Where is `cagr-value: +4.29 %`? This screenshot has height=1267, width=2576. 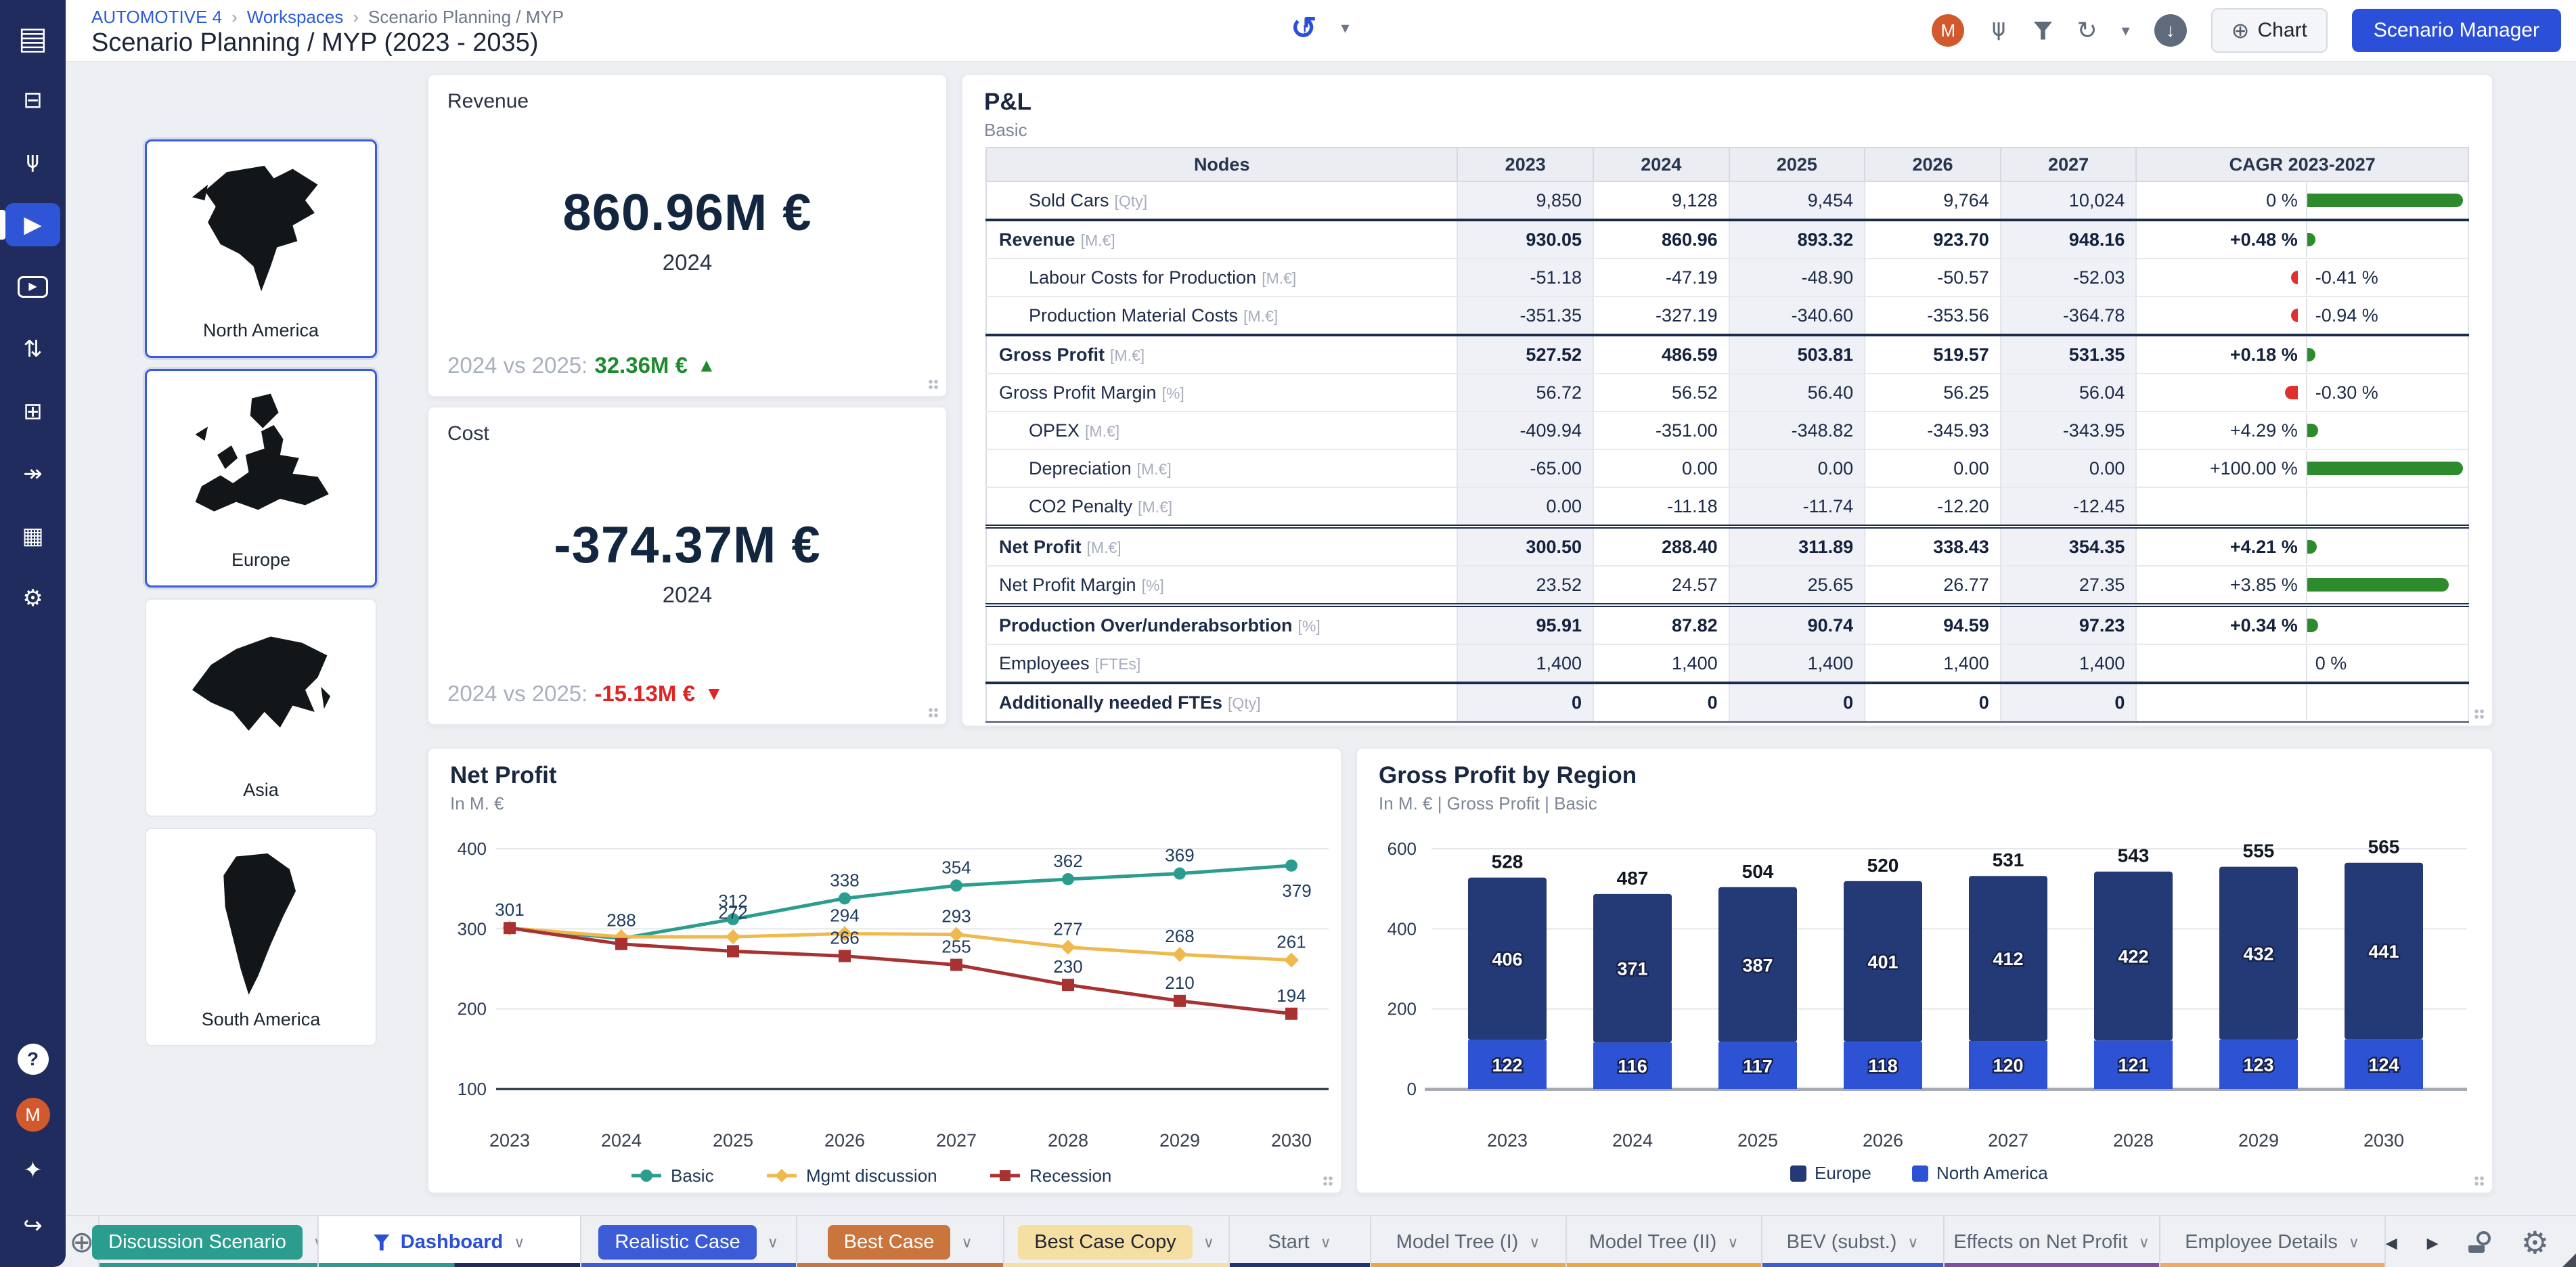
cagr-value: +4.29 % is located at coordinates (2263, 431).